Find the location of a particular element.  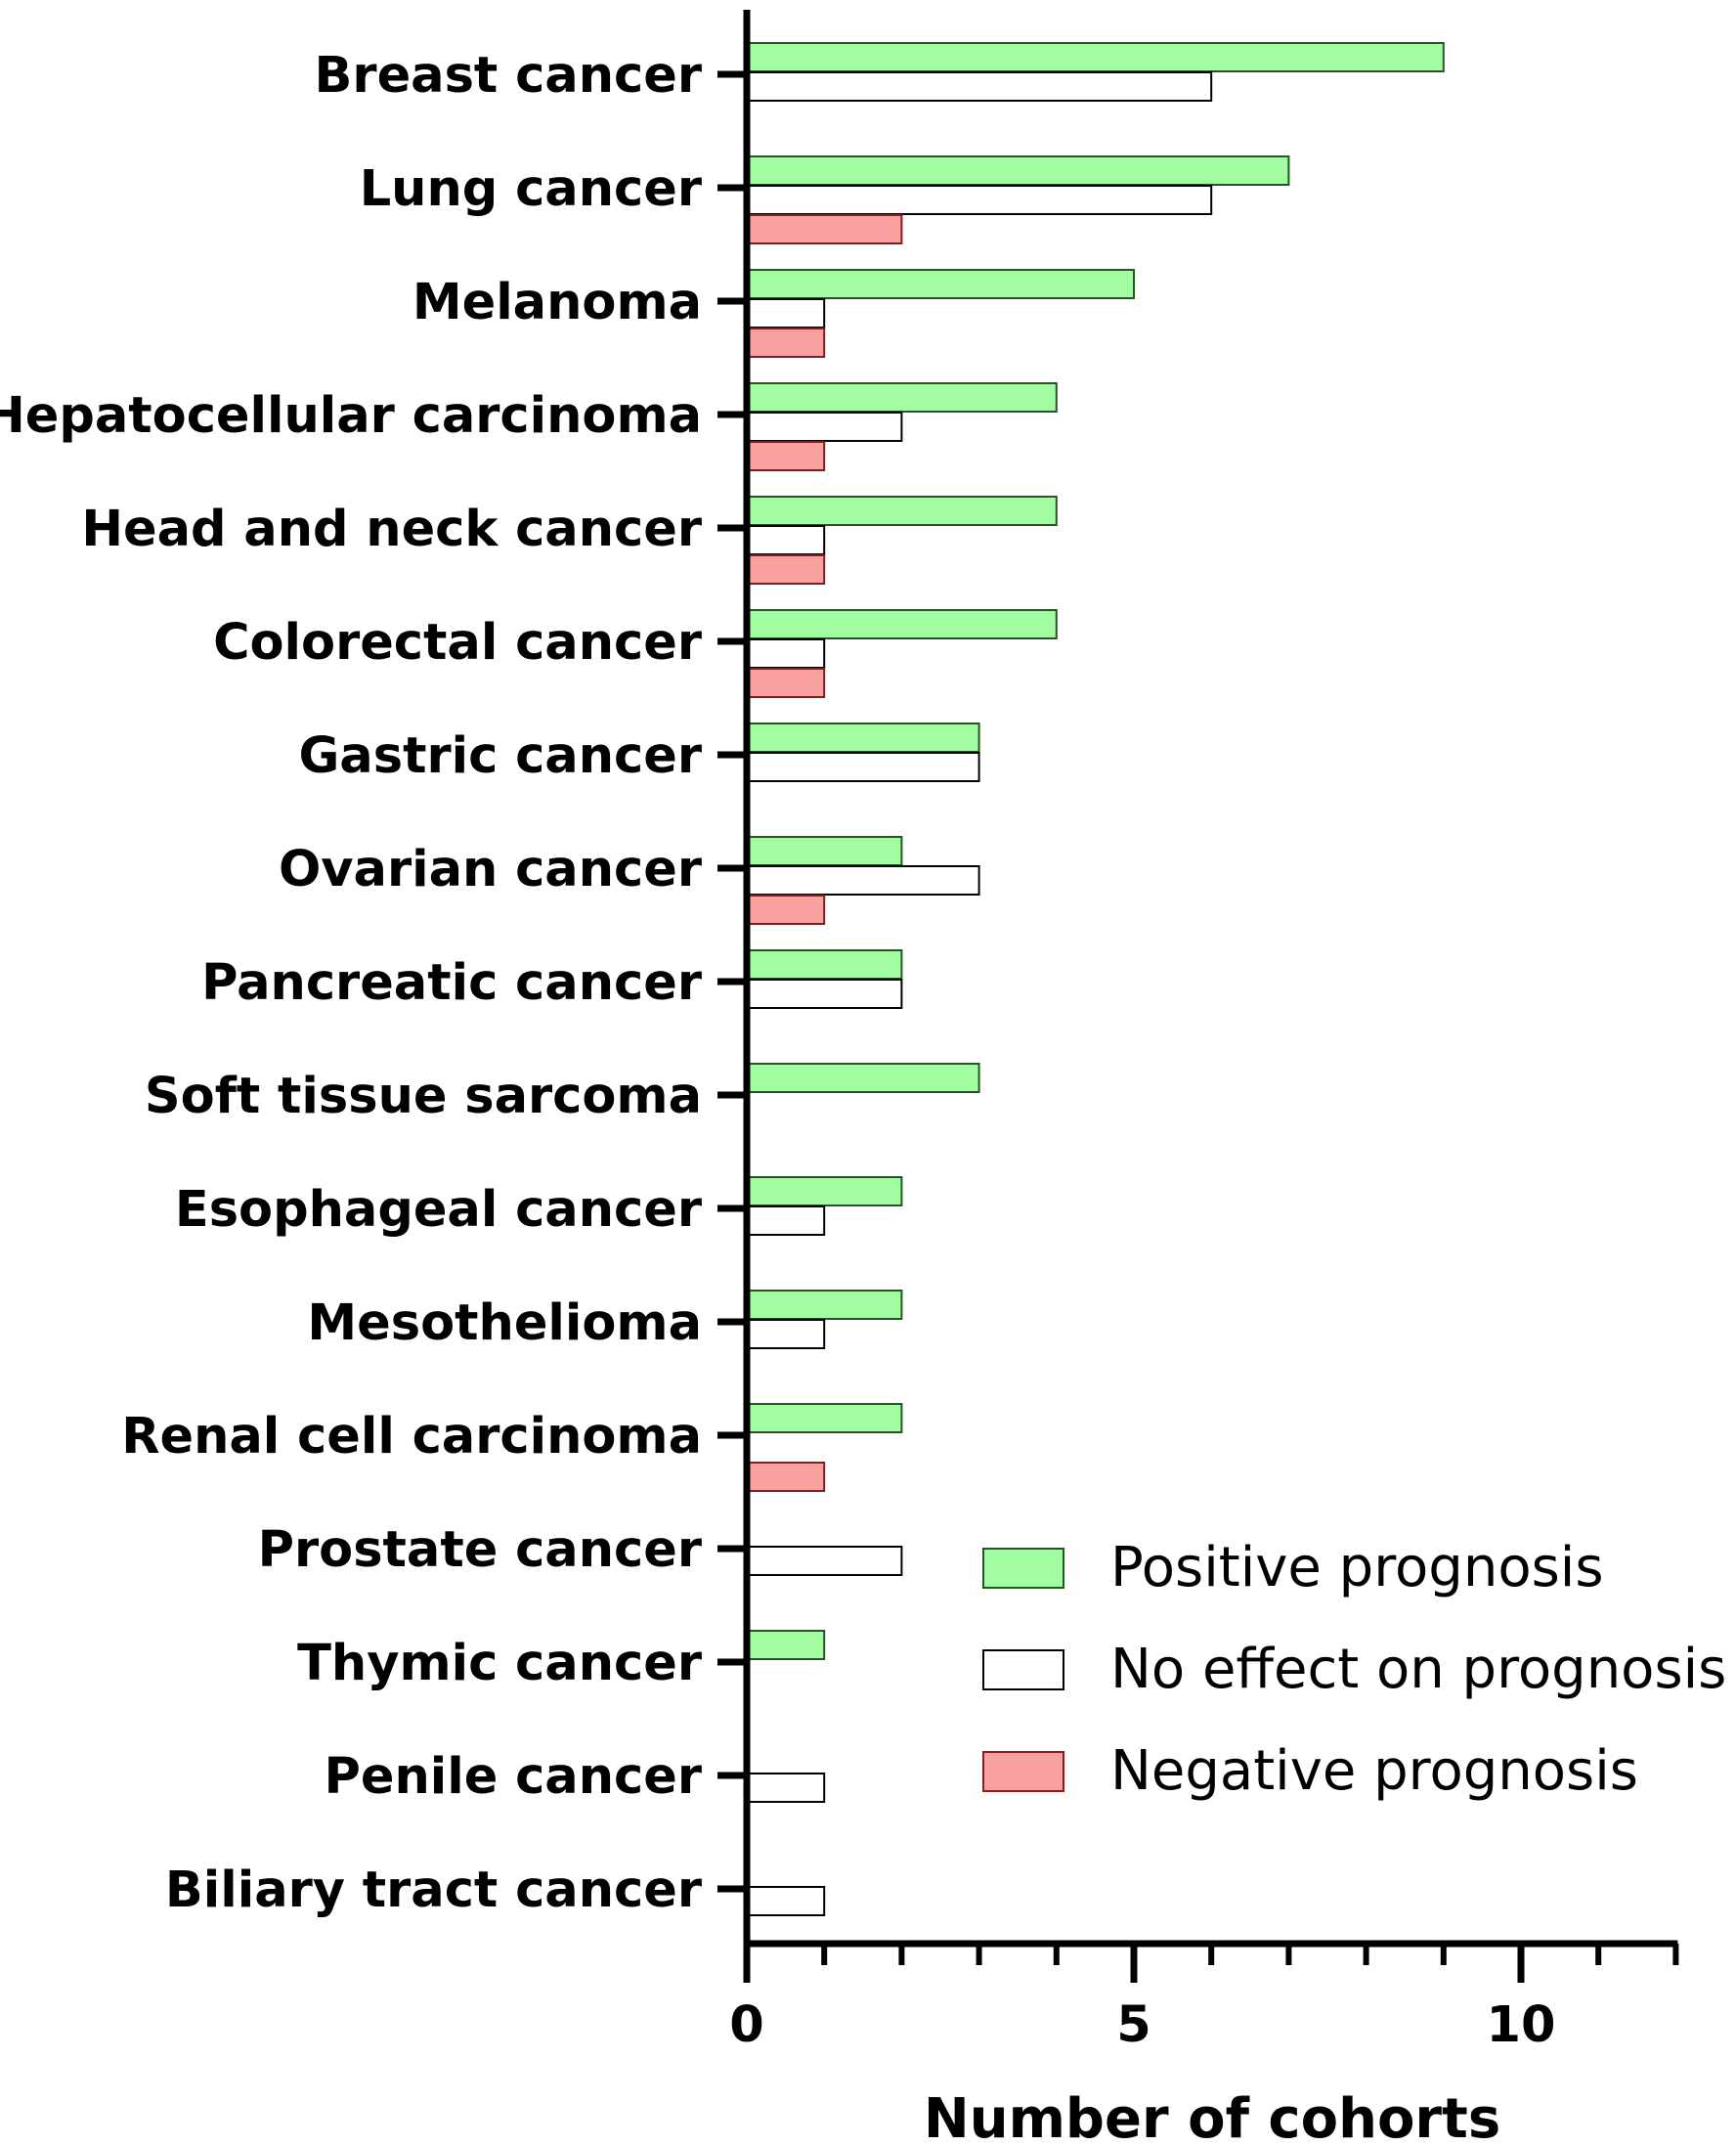

x-axis-title: Number of cohorts is located at coordinates (1212, 2116).